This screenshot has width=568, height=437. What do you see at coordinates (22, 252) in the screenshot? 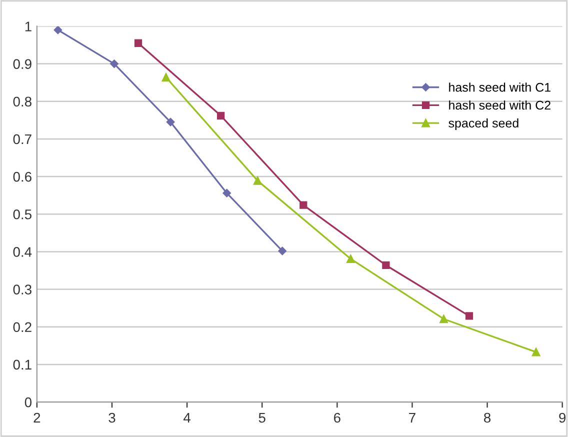
I see `y-tick-label: 0.4` at bounding box center [22, 252].